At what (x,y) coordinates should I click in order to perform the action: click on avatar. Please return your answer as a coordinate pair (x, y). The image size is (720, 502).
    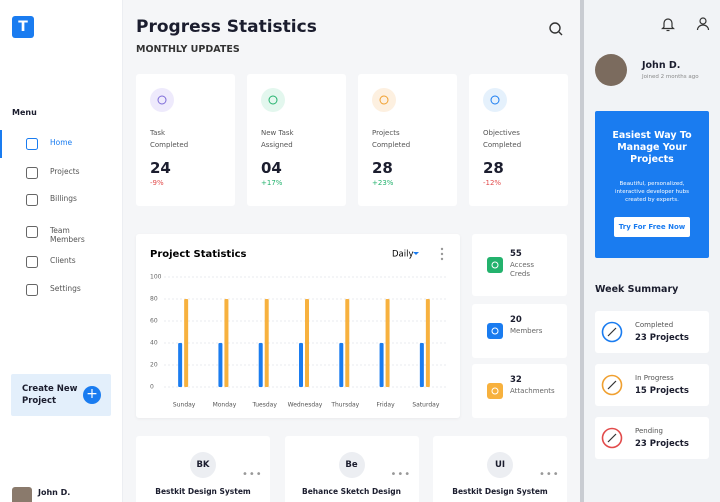
    Looking at the image, I should click on (22, 494).